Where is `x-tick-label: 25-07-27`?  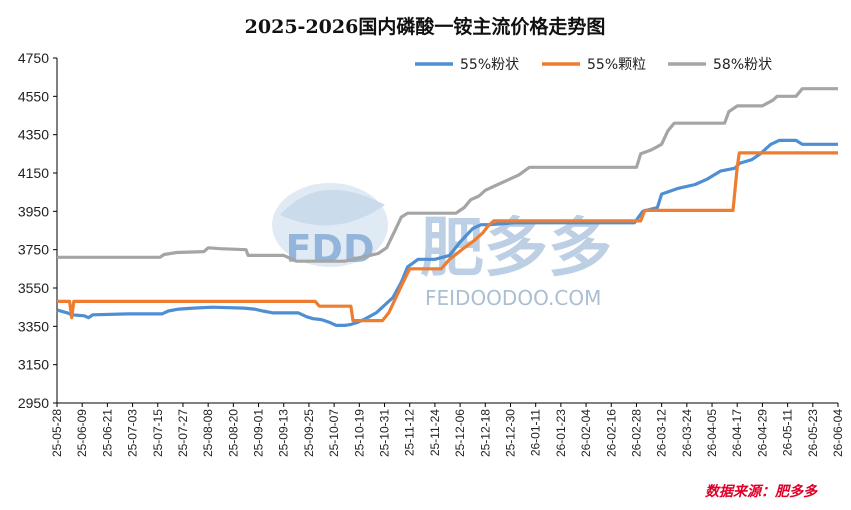
x-tick-label: 25-07-27 is located at coordinates (183, 433).